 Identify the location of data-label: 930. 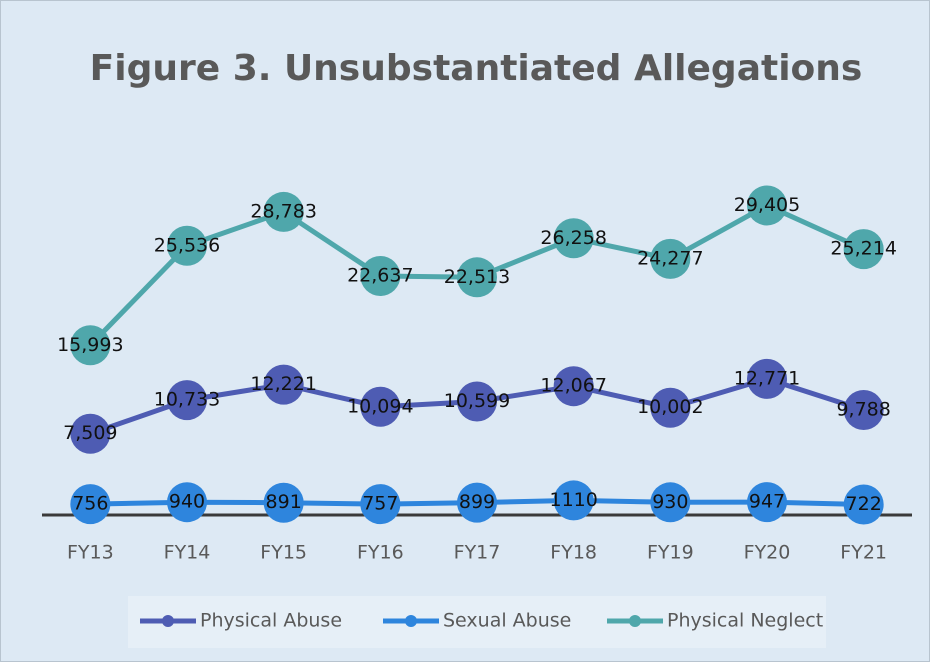
(670, 502).